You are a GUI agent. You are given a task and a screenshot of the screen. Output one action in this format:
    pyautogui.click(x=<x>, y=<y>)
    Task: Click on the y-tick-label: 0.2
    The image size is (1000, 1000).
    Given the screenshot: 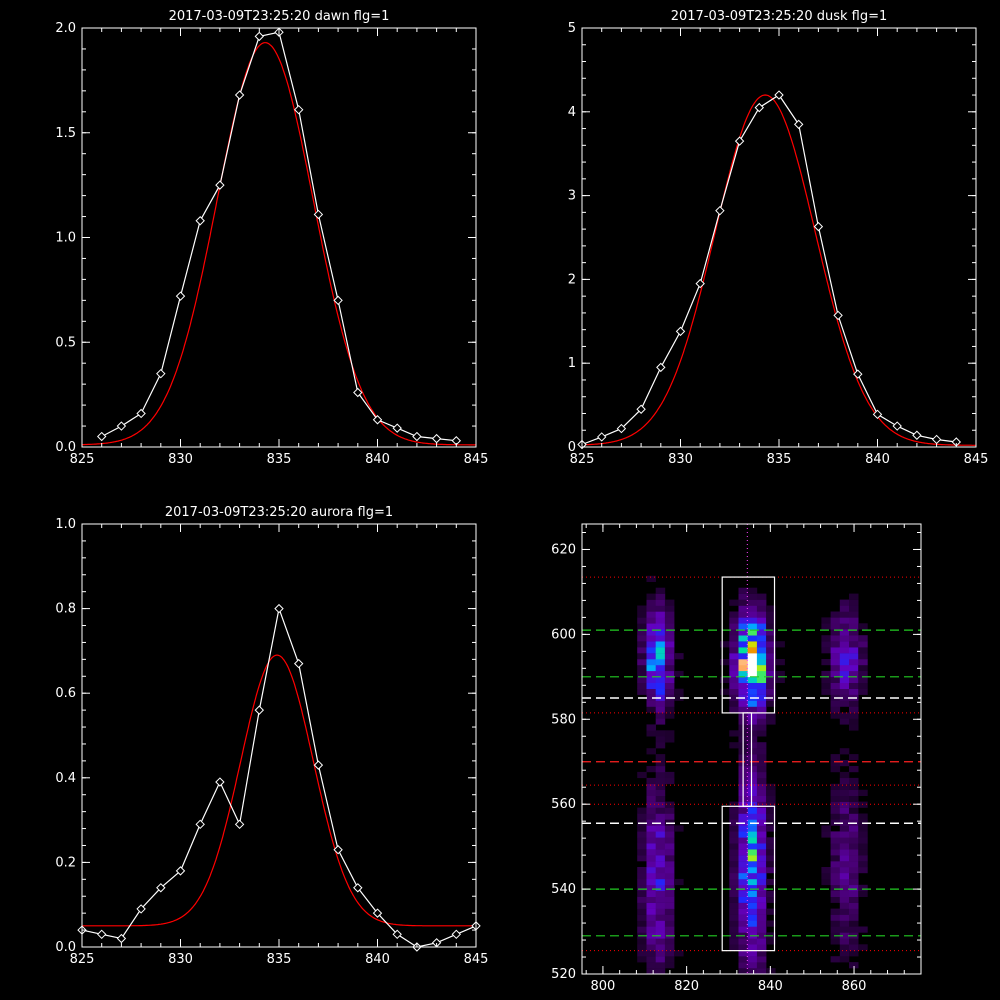 What is the action you would take?
    pyautogui.click(x=65, y=862)
    